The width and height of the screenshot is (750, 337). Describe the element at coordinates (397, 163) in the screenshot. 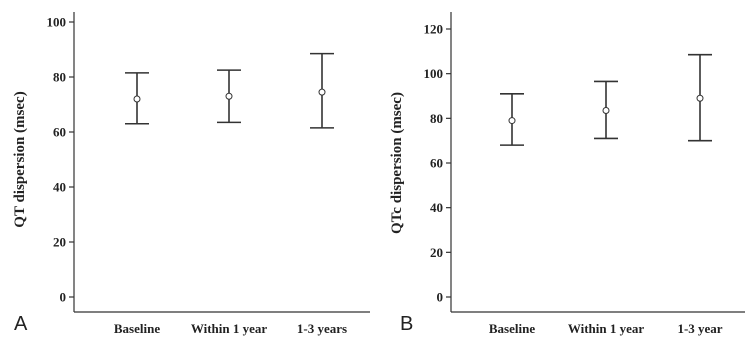

I see `y-axis-title: QTc dispersion (msec)` at that location.